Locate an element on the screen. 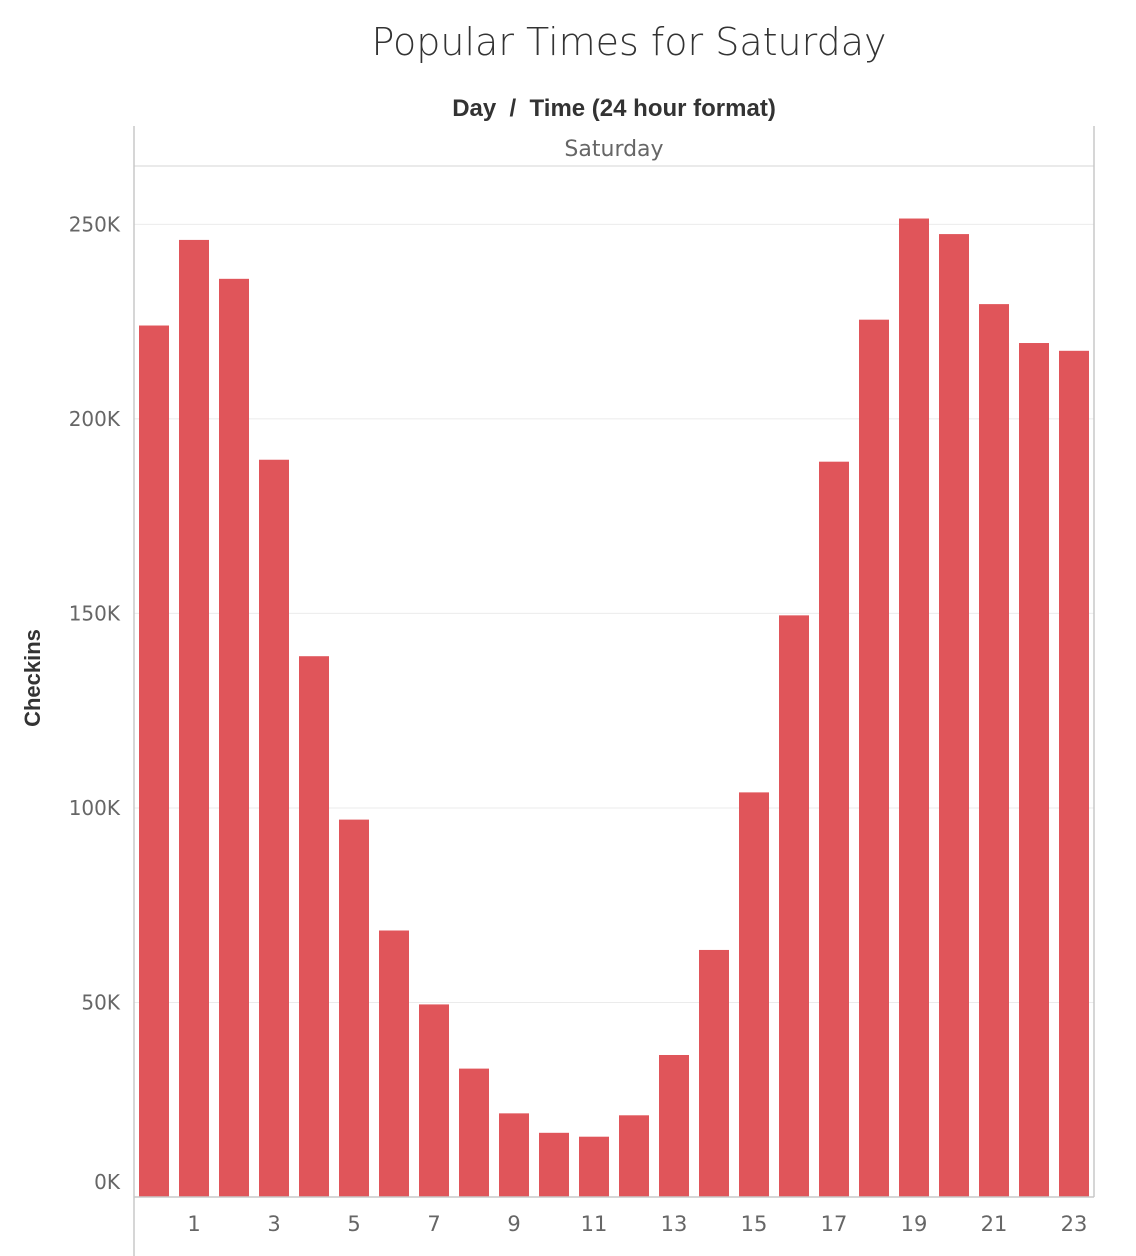 Image resolution: width=1136 pixels, height=1256 pixels. x-tick-label: 13 is located at coordinates (674, 1224).